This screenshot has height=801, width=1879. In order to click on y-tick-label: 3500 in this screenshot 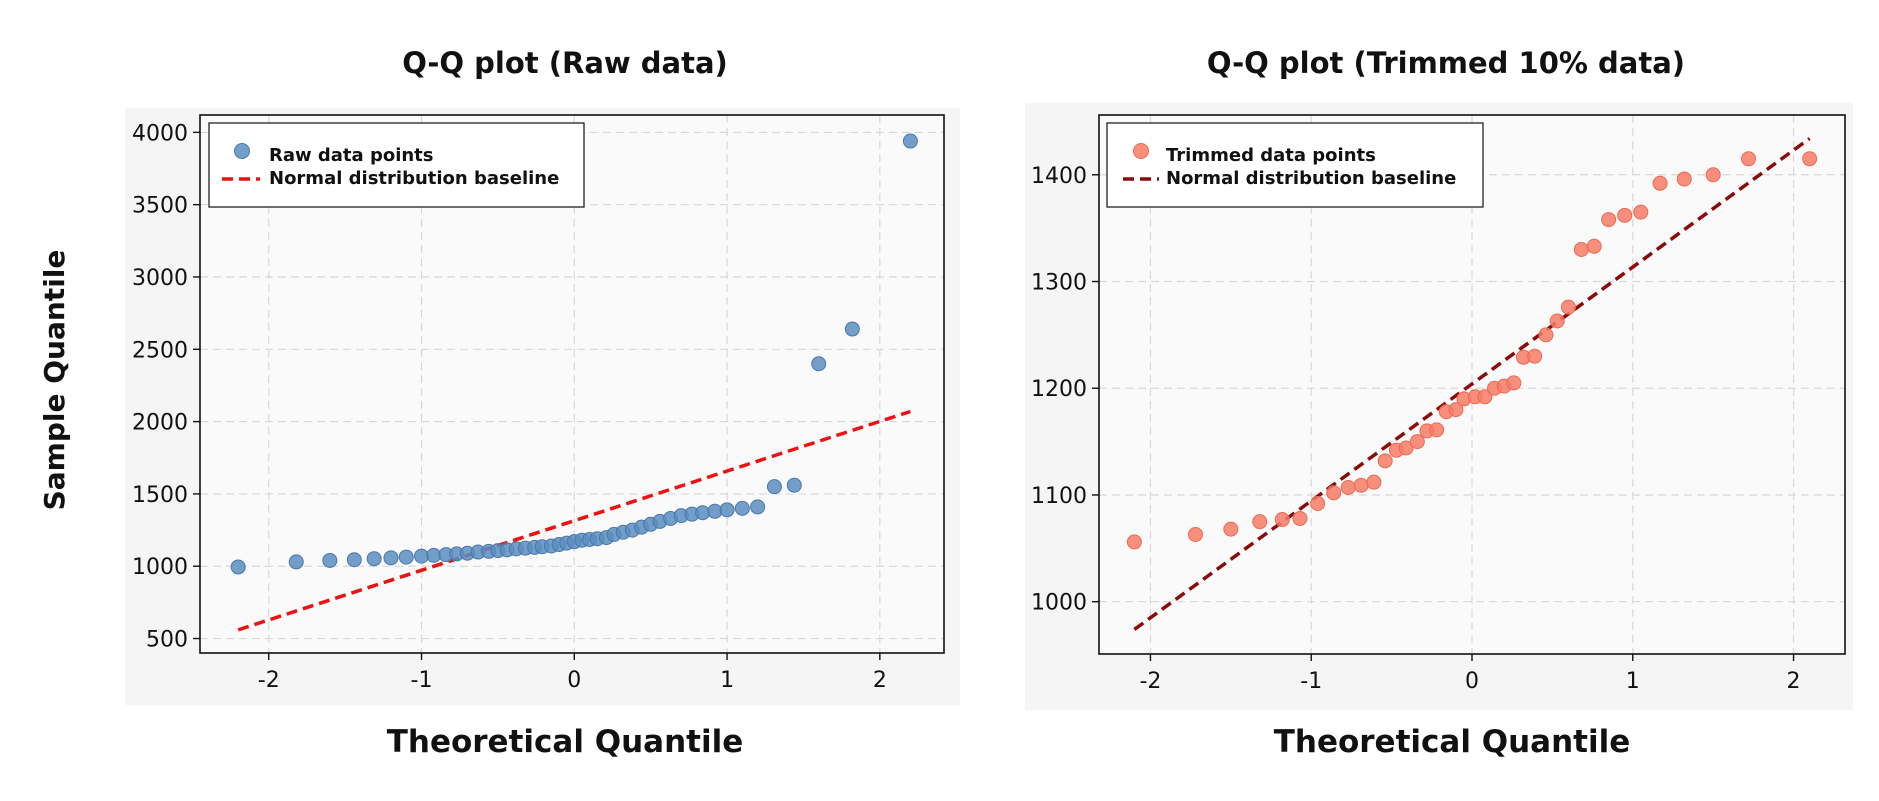, I will do `click(160, 206)`.